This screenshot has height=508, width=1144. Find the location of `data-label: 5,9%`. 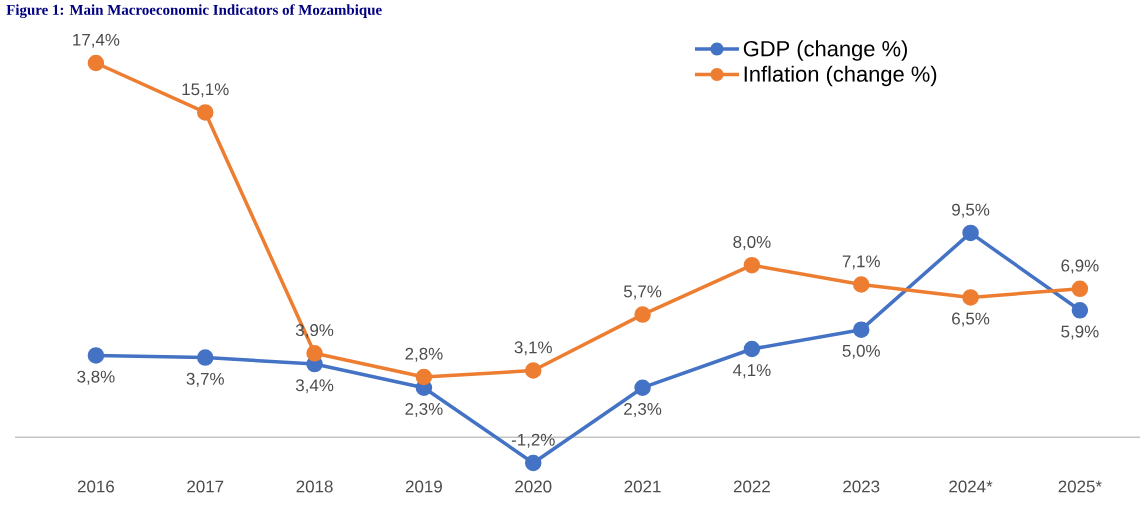

data-label: 5,9% is located at coordinates (1080, 332).